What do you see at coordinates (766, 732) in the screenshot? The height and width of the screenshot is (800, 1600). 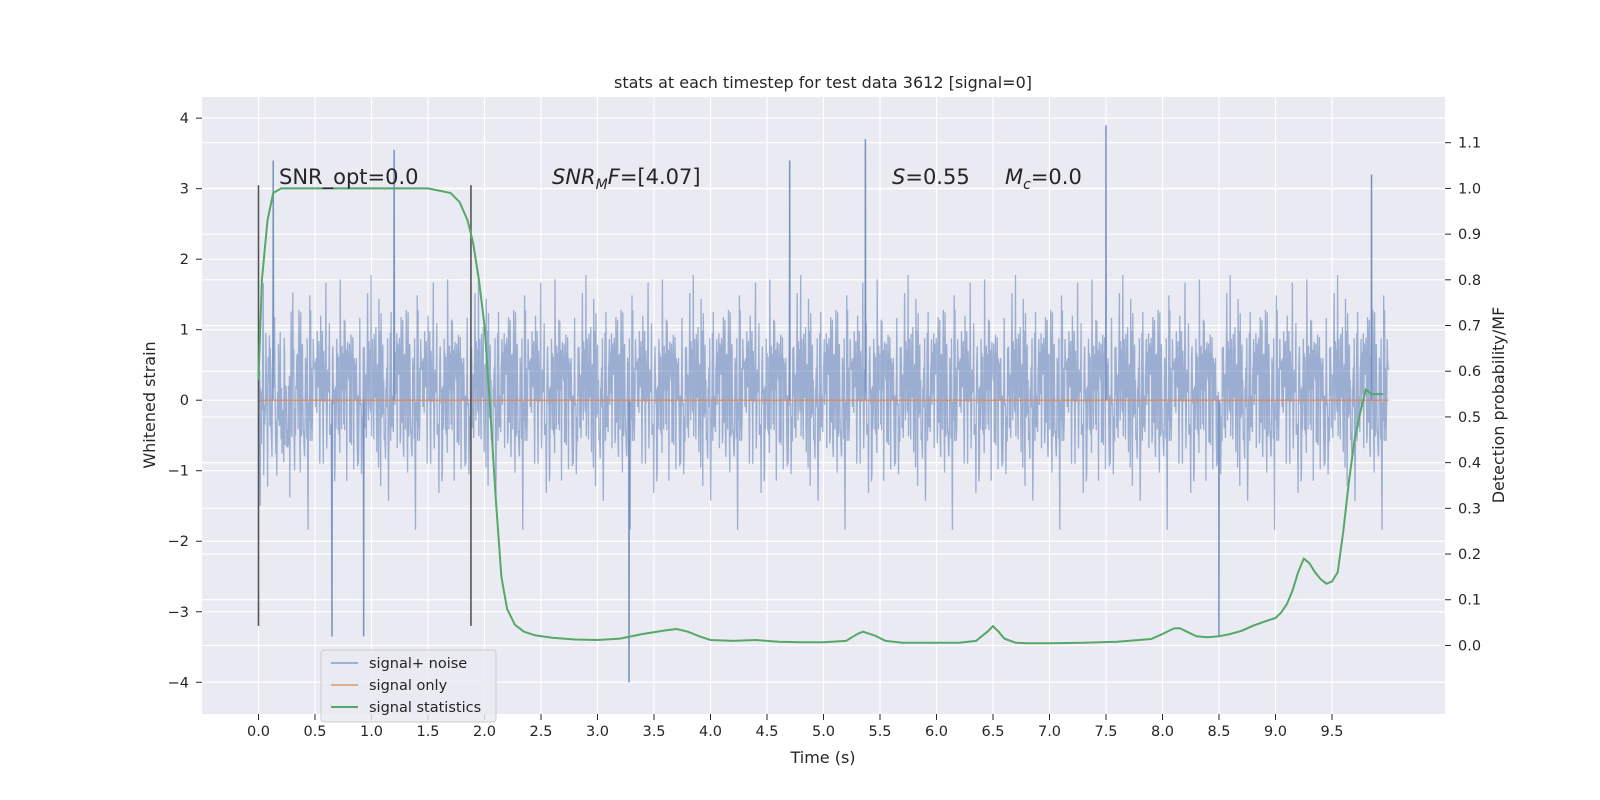 I see `x-tick-label: 4.5` at bounding box center [766, 732].